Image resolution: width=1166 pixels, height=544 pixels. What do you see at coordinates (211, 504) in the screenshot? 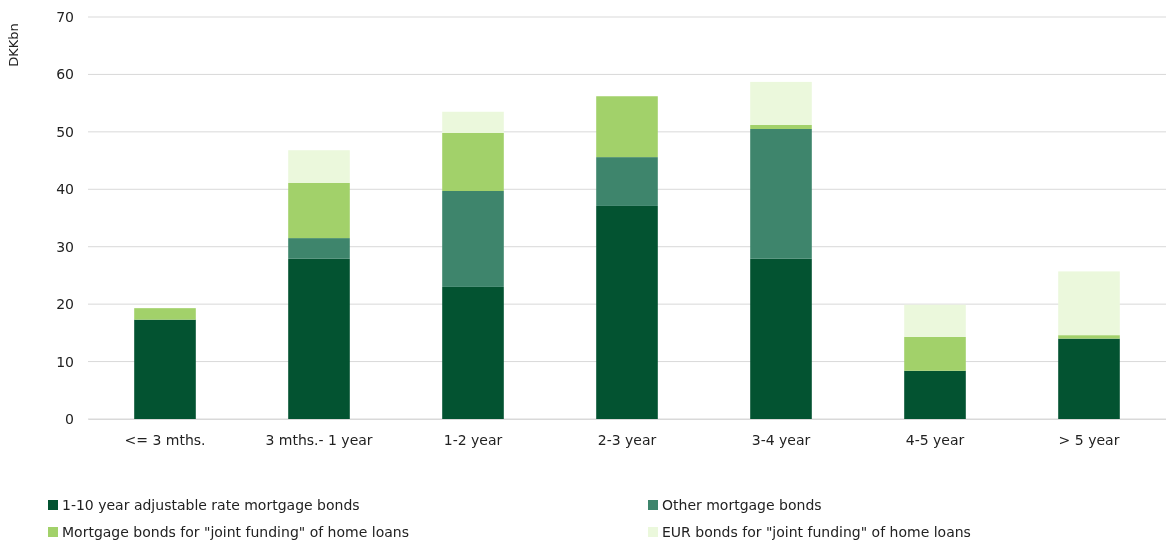
I see `legend-label: 1-10 year adjustable rate mortgage bonds` at bounding box center [211, 504].